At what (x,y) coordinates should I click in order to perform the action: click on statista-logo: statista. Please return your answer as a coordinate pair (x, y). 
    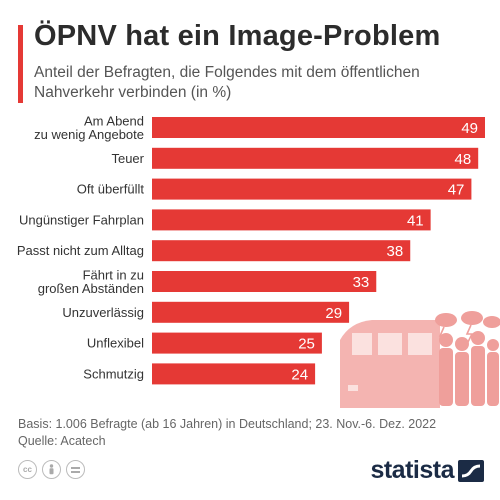
    Looking at the image, I should click on (427, 470).